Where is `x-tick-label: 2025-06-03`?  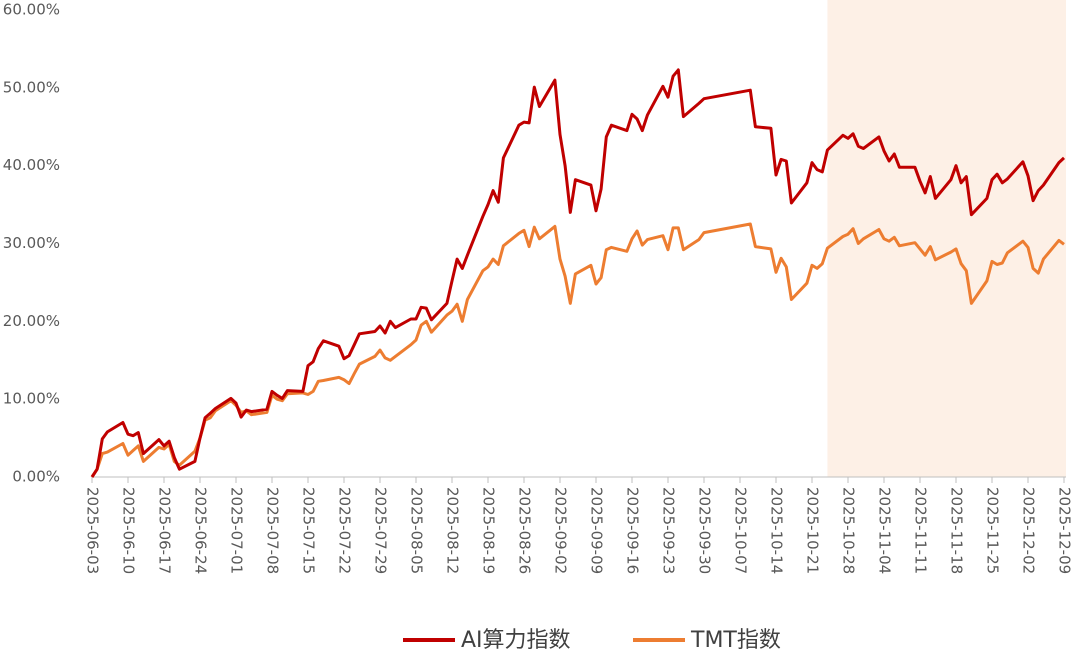
x-tick-label: 2025-06-03 is located at coordinates (93, 530).